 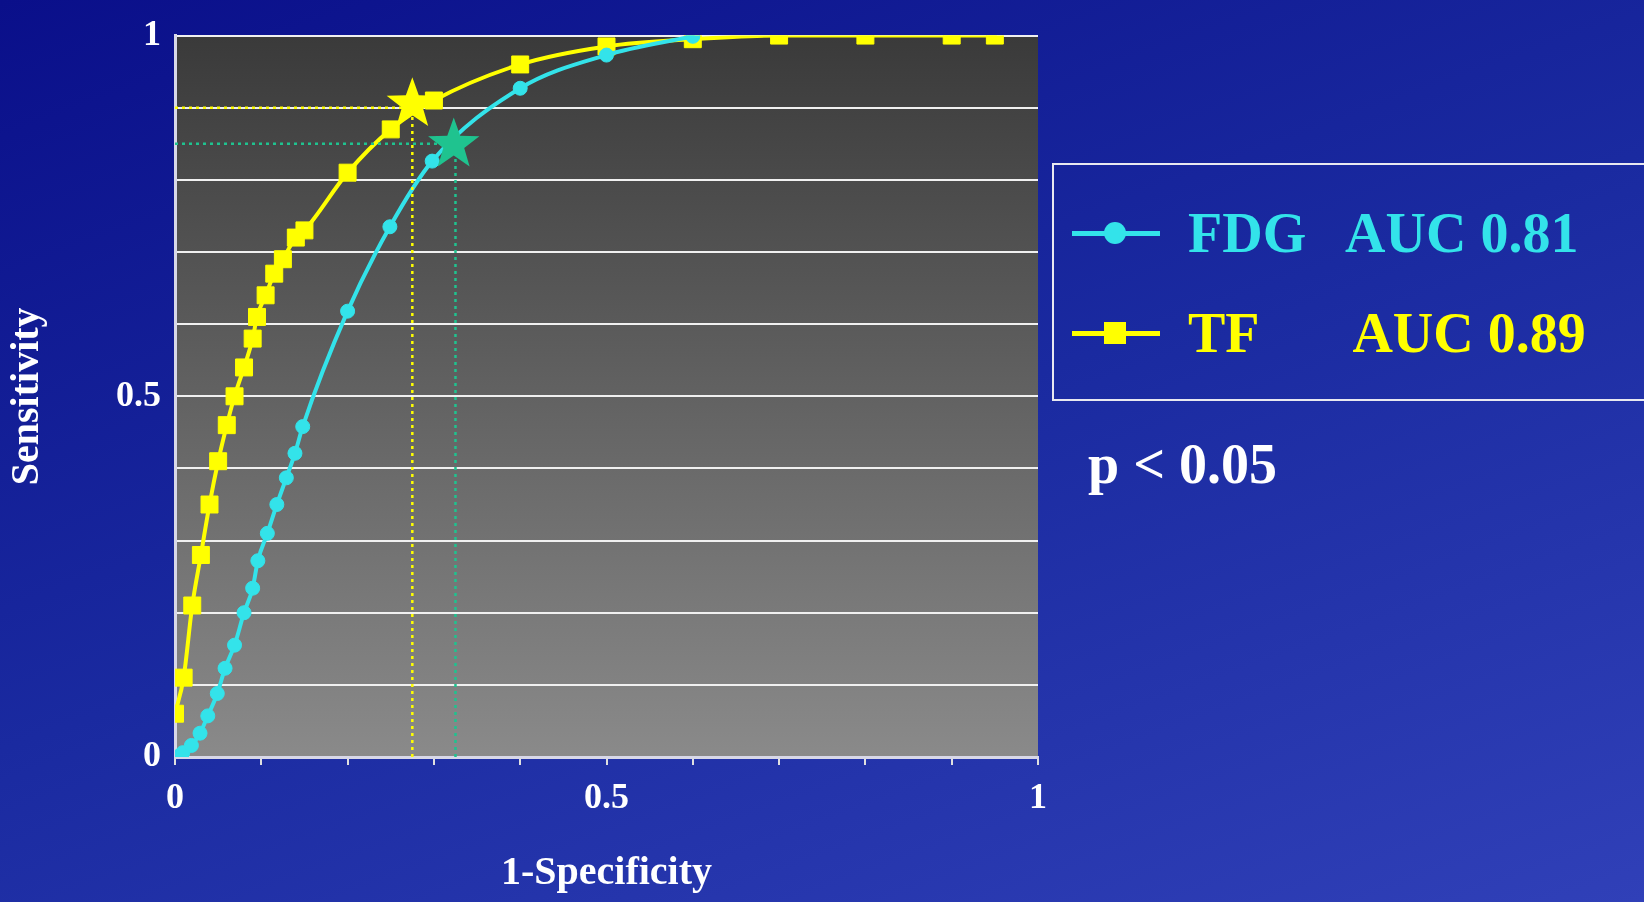 I want to click on x-tick-label: 0.5, so click(x=606, y=795).